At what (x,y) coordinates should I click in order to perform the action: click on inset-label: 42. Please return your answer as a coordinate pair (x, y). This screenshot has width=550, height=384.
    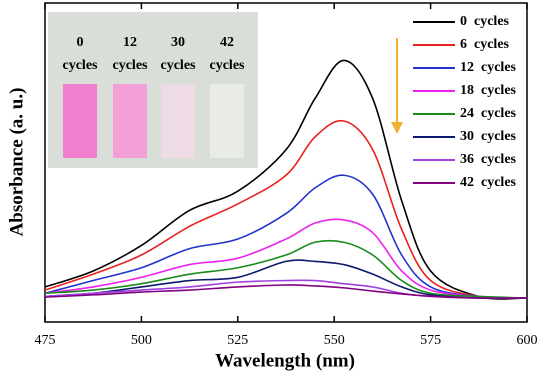
    Looking at the image, I should click on (227, 42).